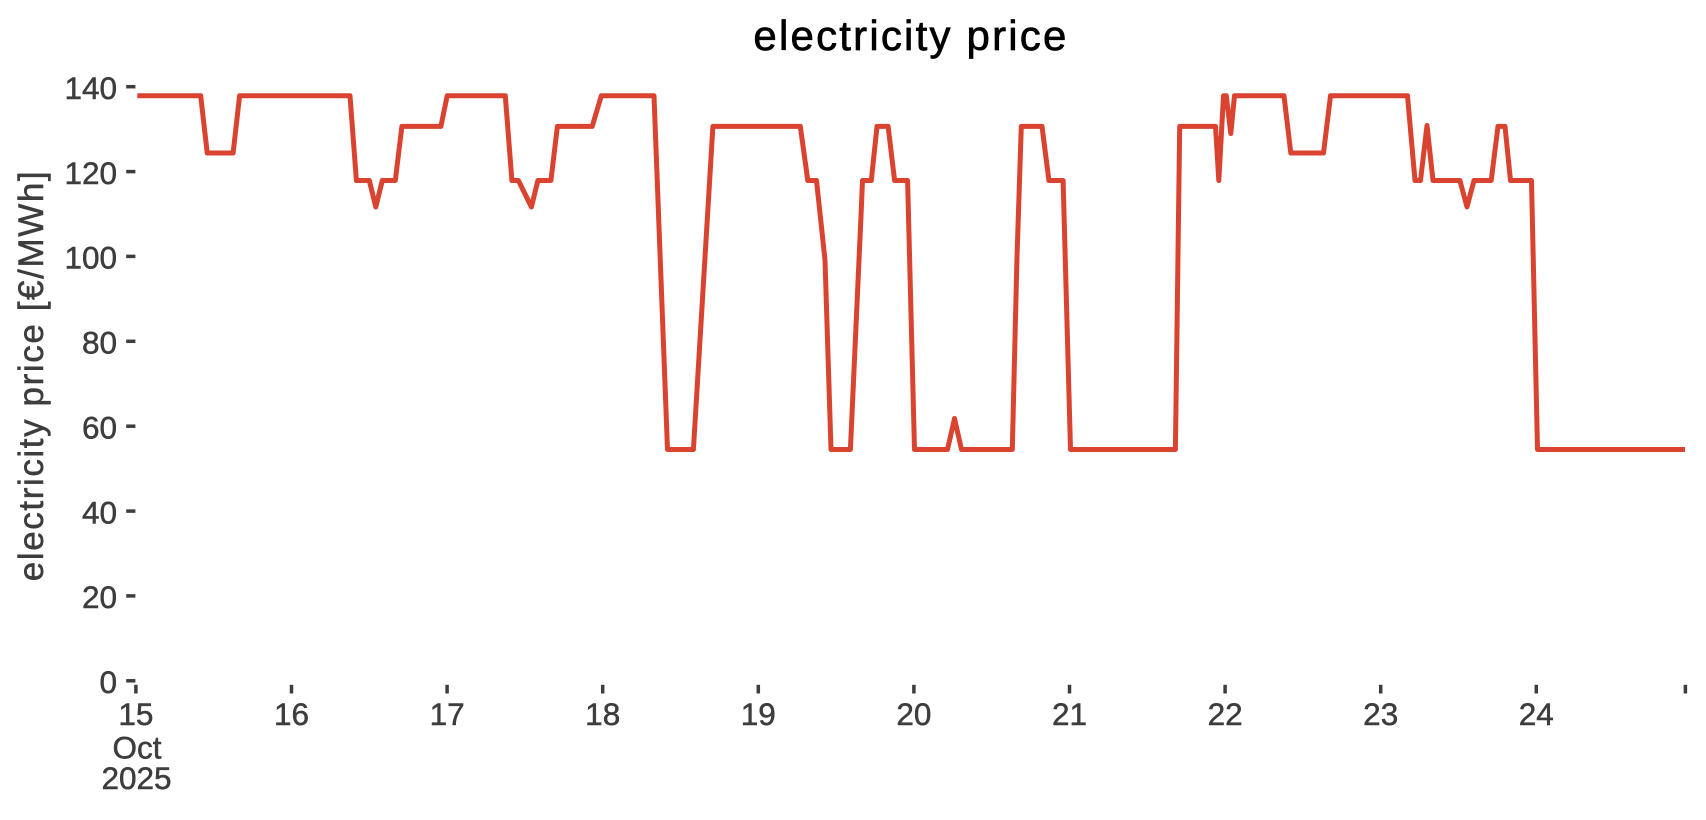 This screenshot has height=820, width=1706. What do you see at coordinates (90, 173) in the screenshot?
I see `svg-text: 120` at bounding box center [90, 173].